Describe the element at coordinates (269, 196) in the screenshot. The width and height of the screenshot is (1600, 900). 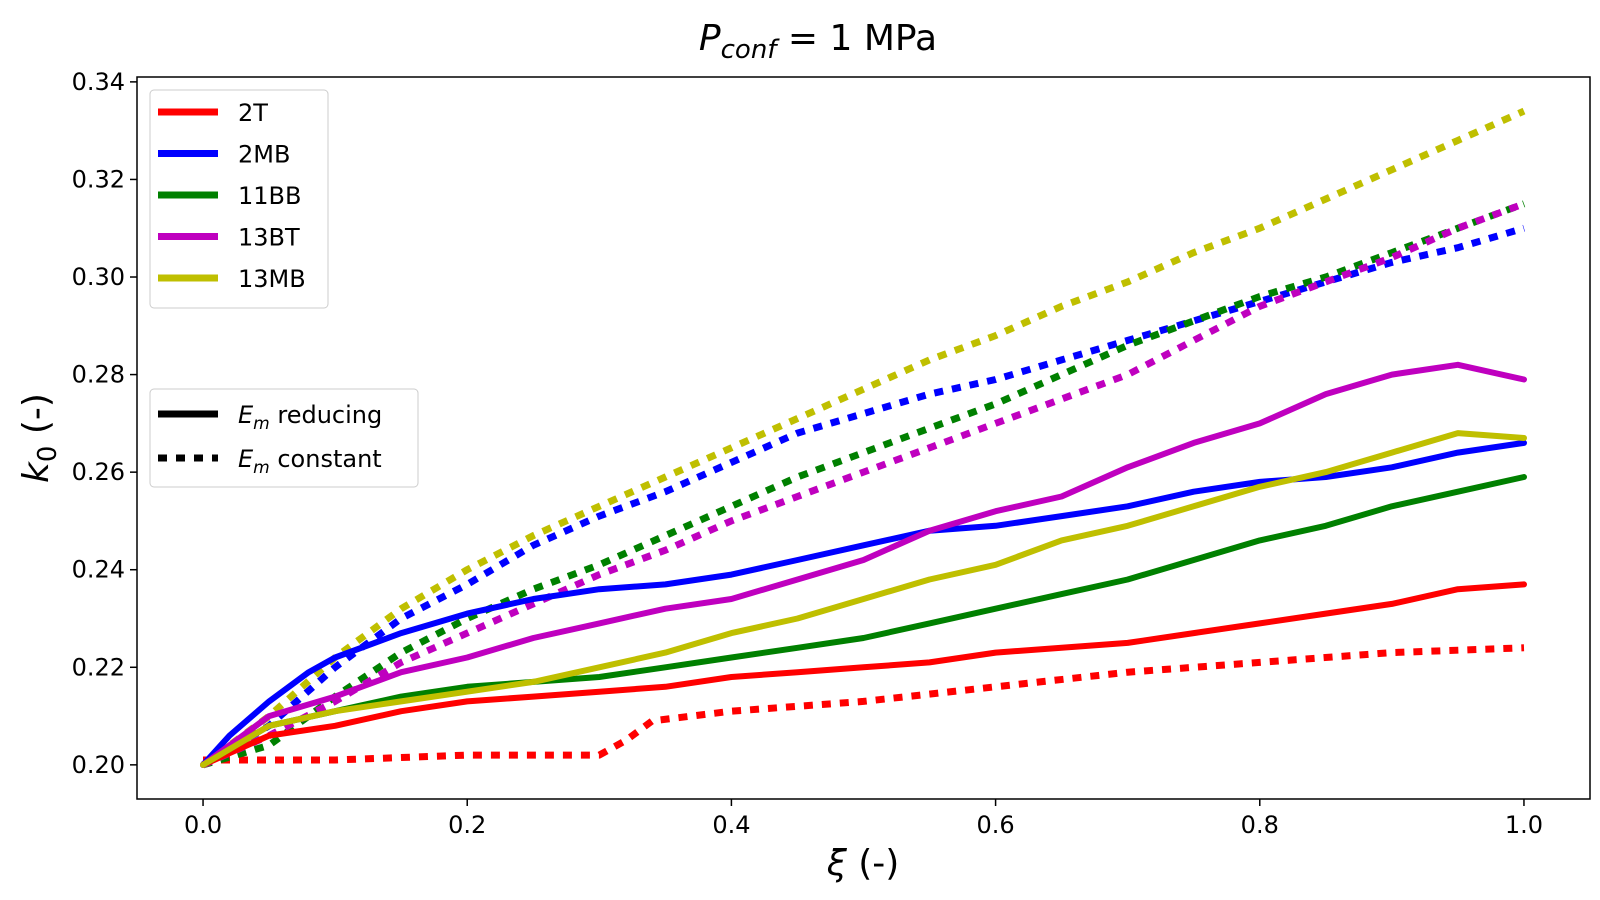
I see `legend-label-11bb: 11BB` at that location.